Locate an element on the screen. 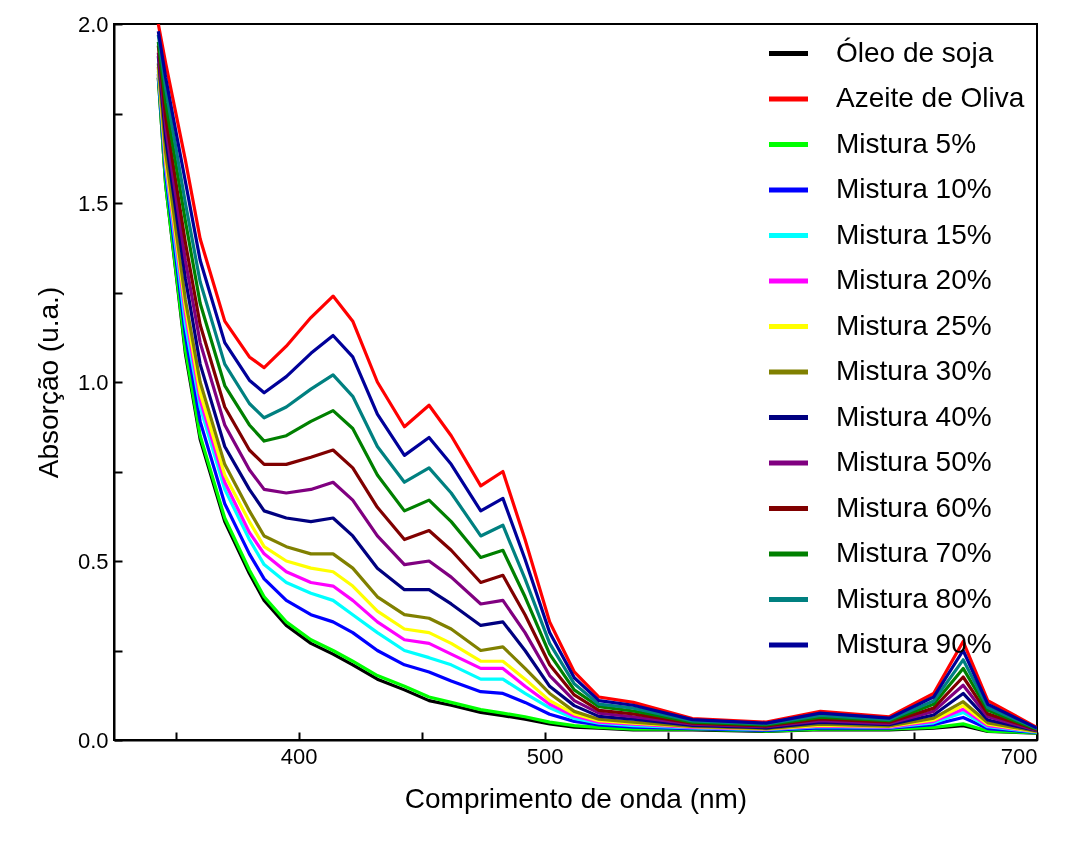  legend-label: Mistura 20% is located at coordinates (914, 279).